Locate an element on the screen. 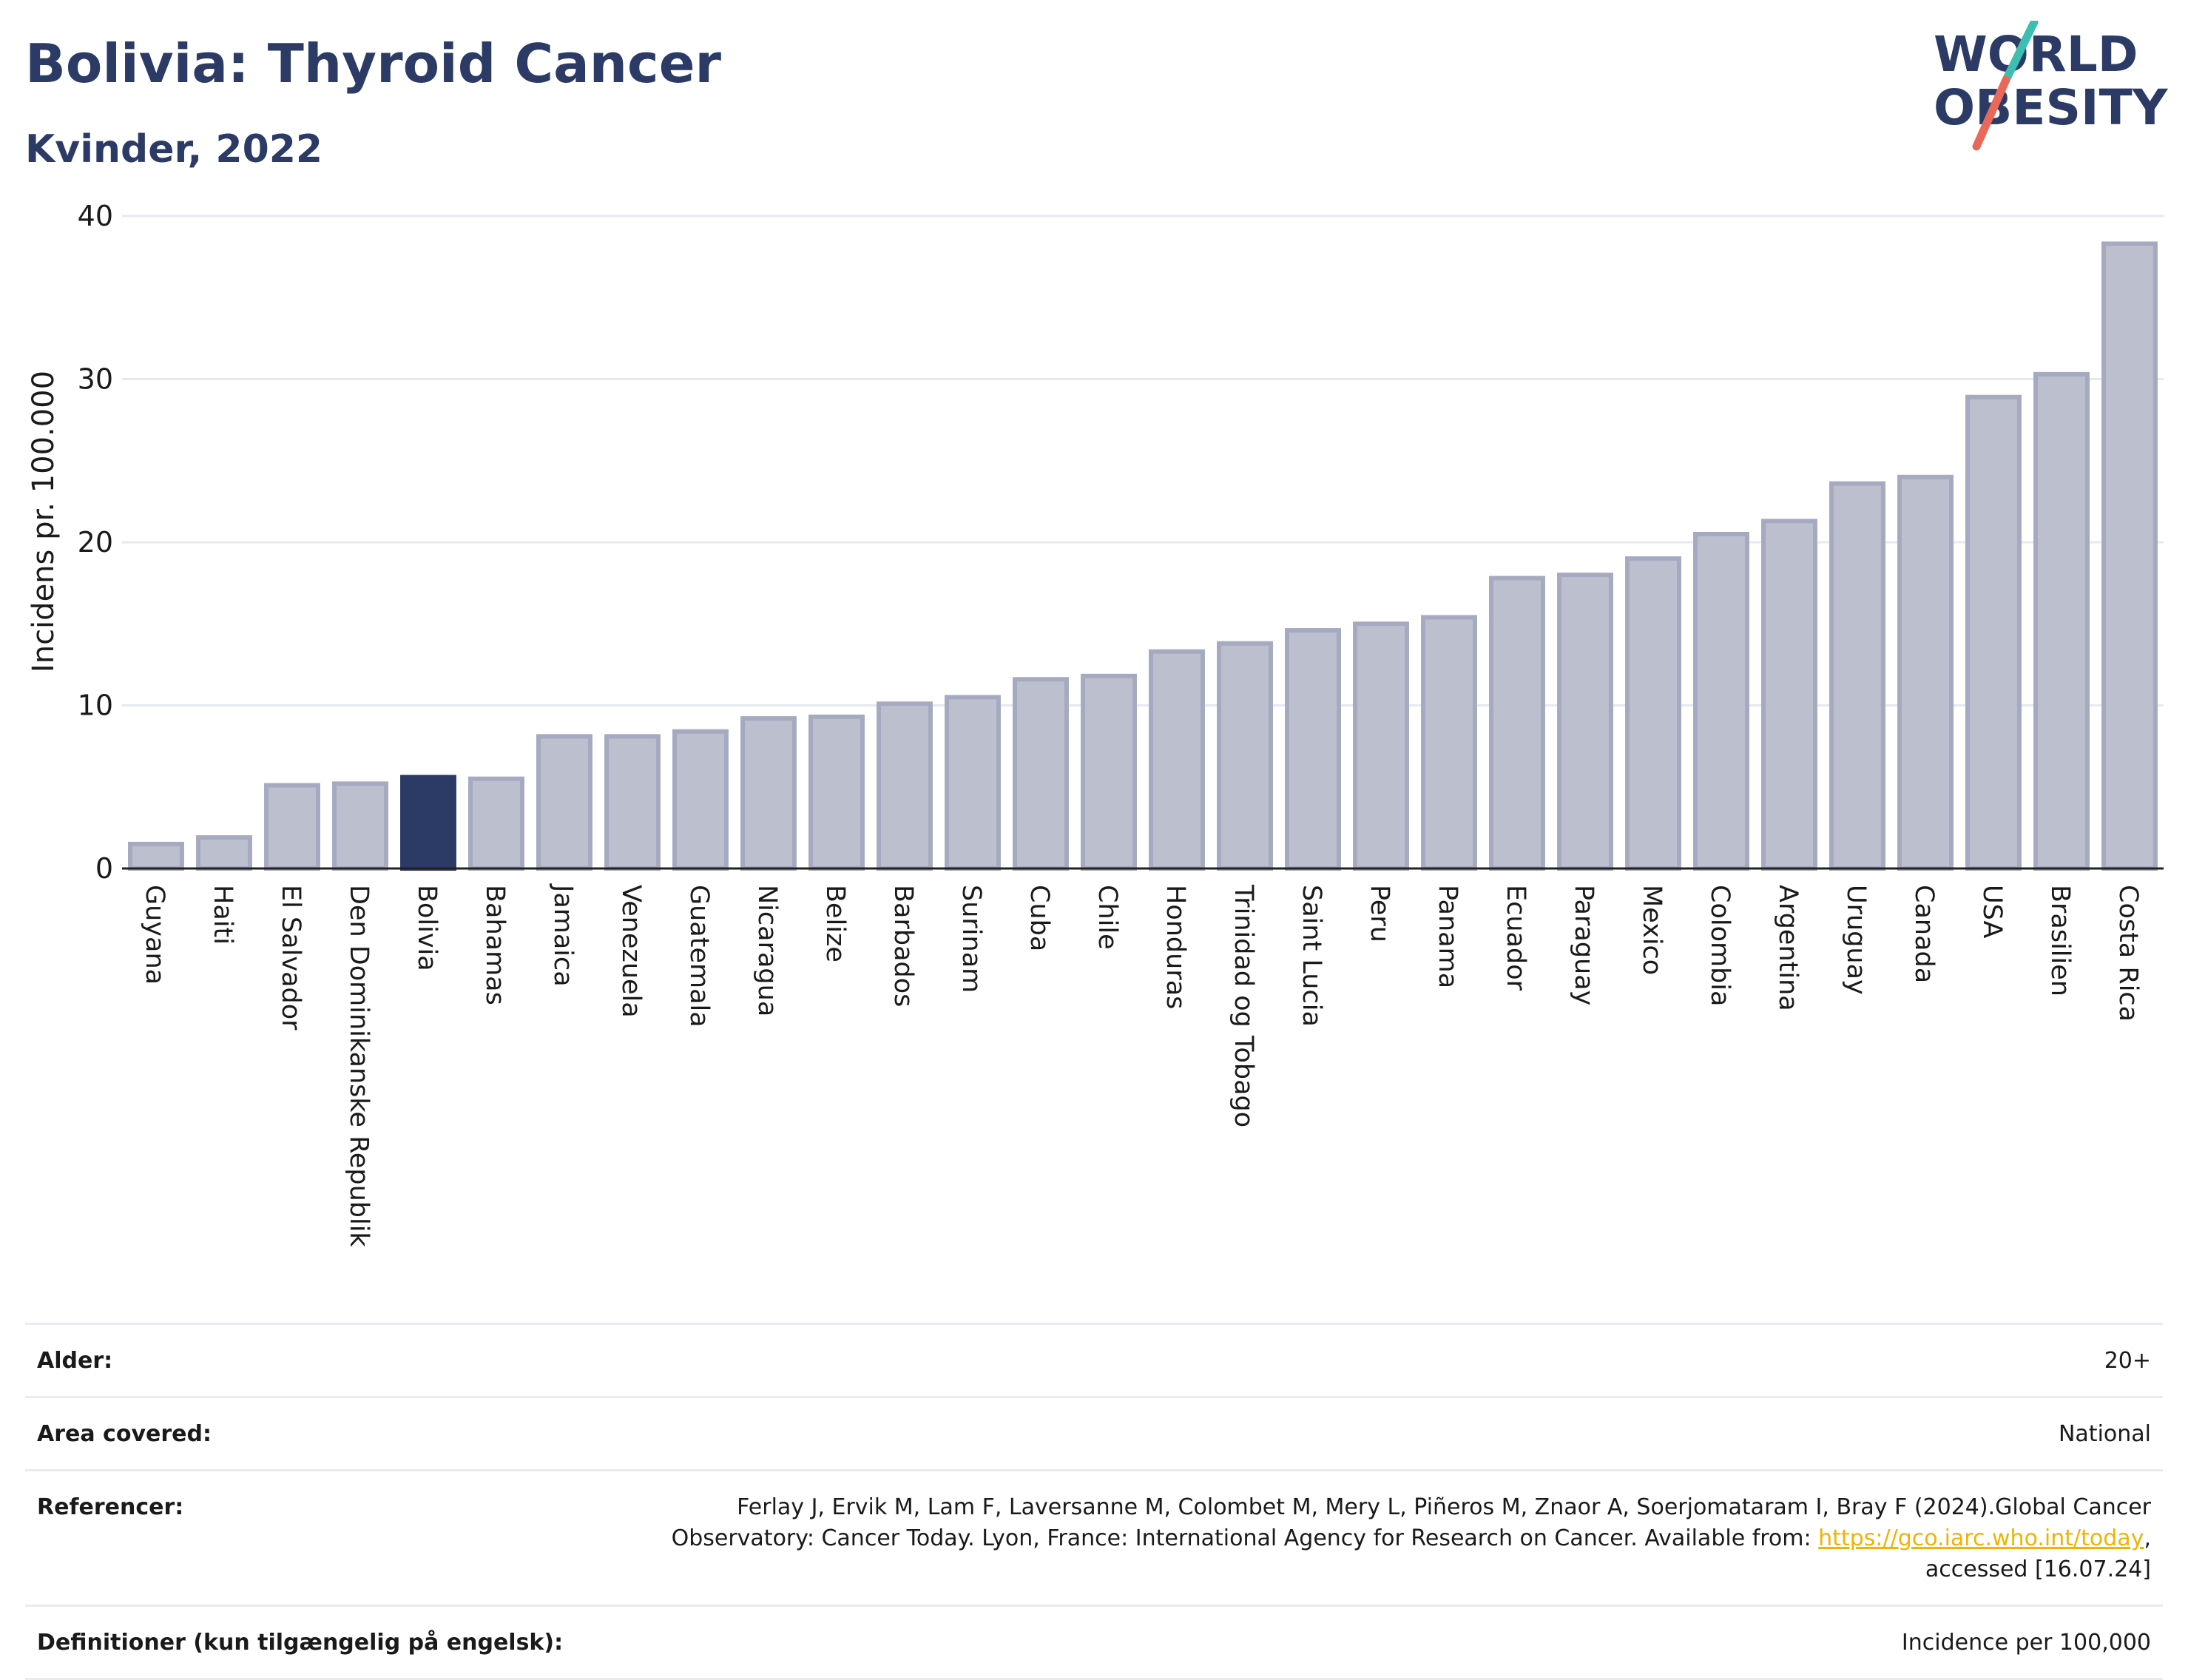 Image resolution: width=2188 pixels, height=1680 pixels. bar-canada is located at coordinates (1926, 672).